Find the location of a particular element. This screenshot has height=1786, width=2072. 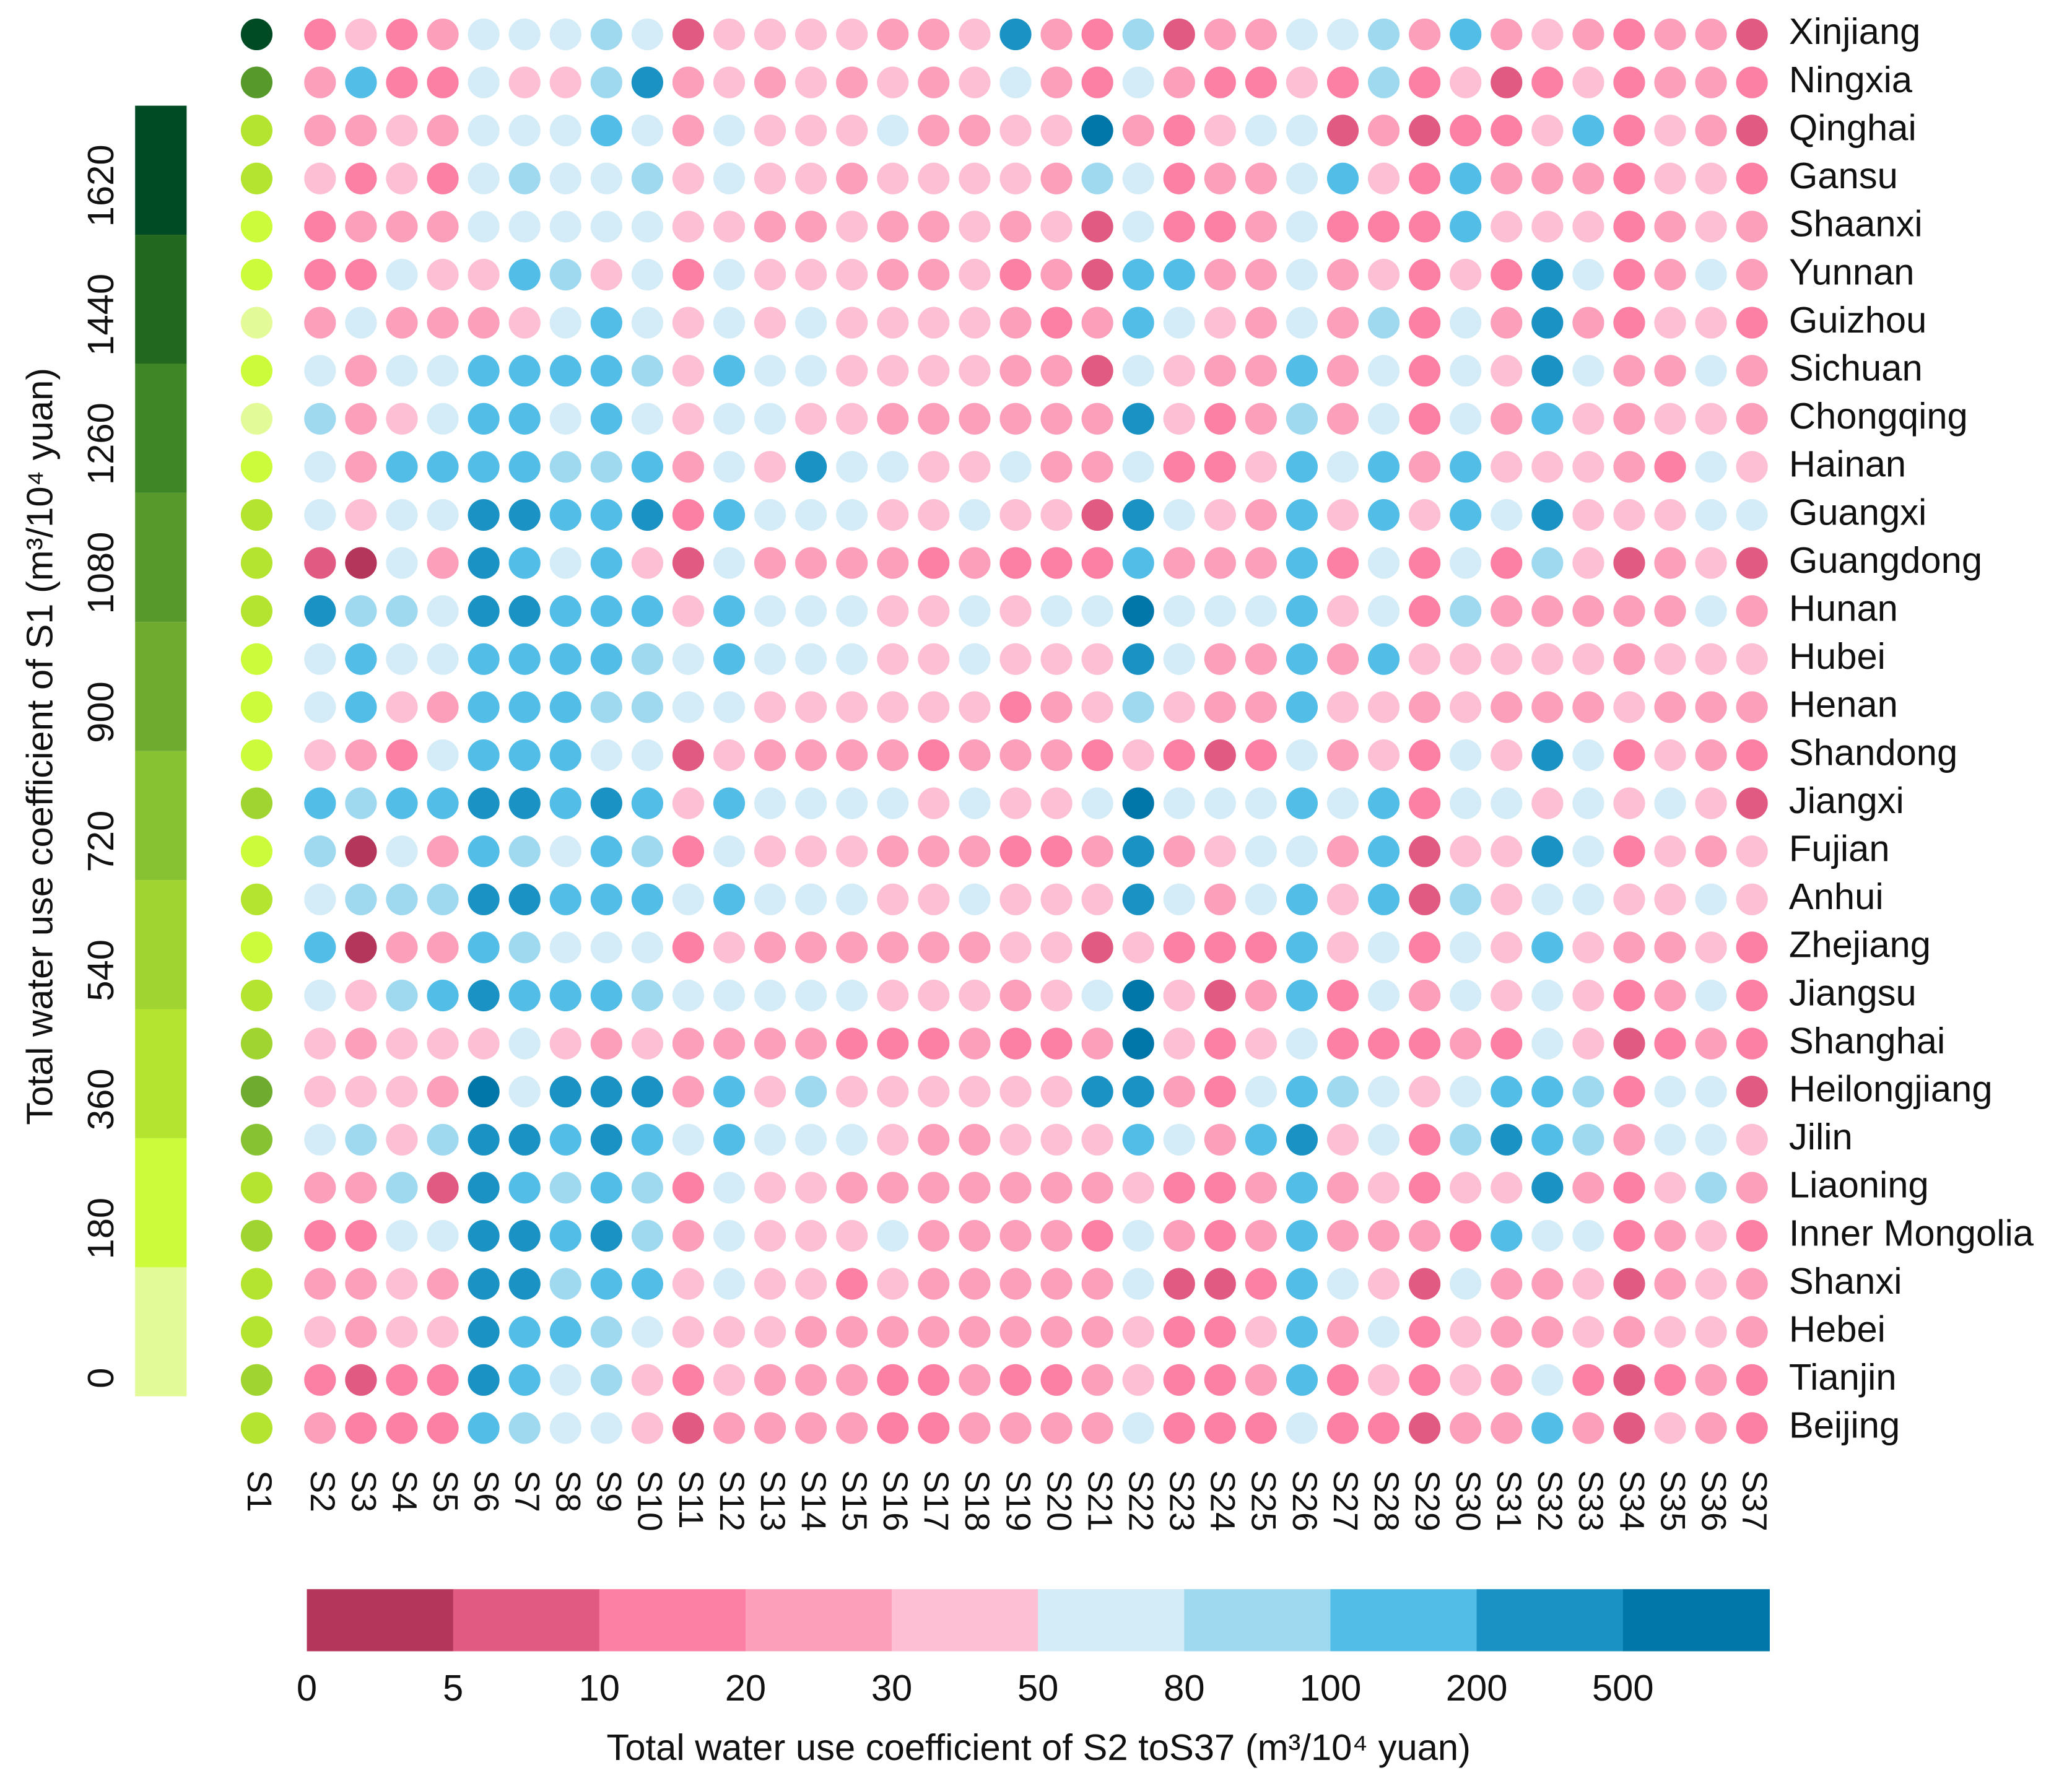

column-label: S20 is located at coordinates (1059, 1500).